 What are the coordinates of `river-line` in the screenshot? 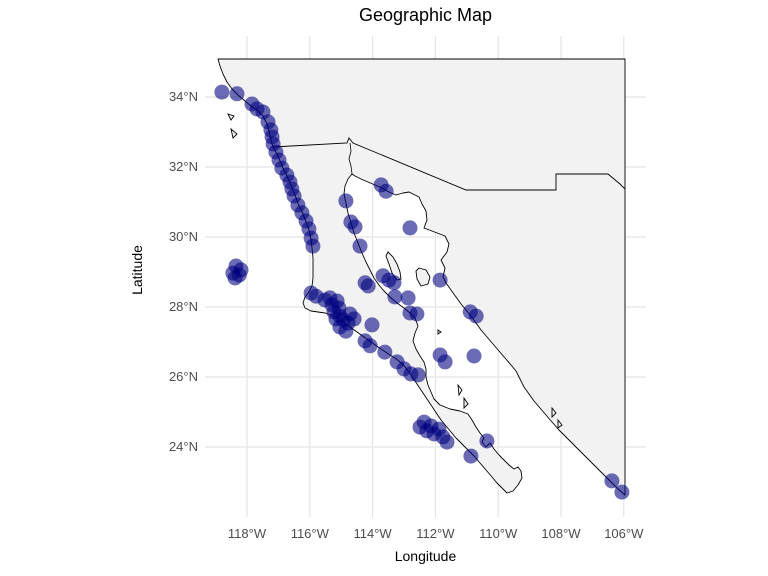 It's located at (350, 158).